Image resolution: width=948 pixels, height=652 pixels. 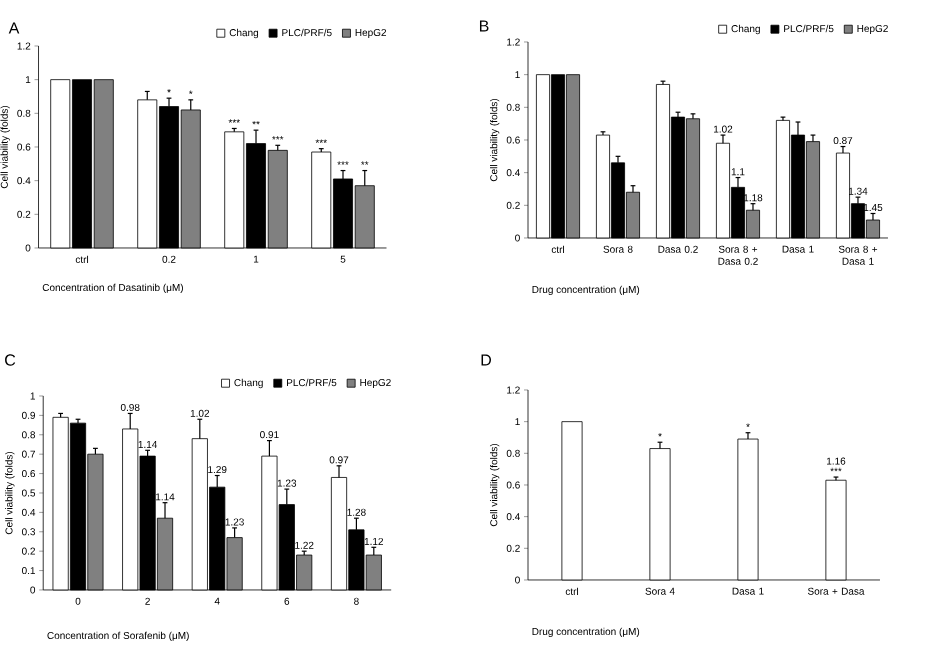 I want to click on text: A, so click(x=14, y=28).